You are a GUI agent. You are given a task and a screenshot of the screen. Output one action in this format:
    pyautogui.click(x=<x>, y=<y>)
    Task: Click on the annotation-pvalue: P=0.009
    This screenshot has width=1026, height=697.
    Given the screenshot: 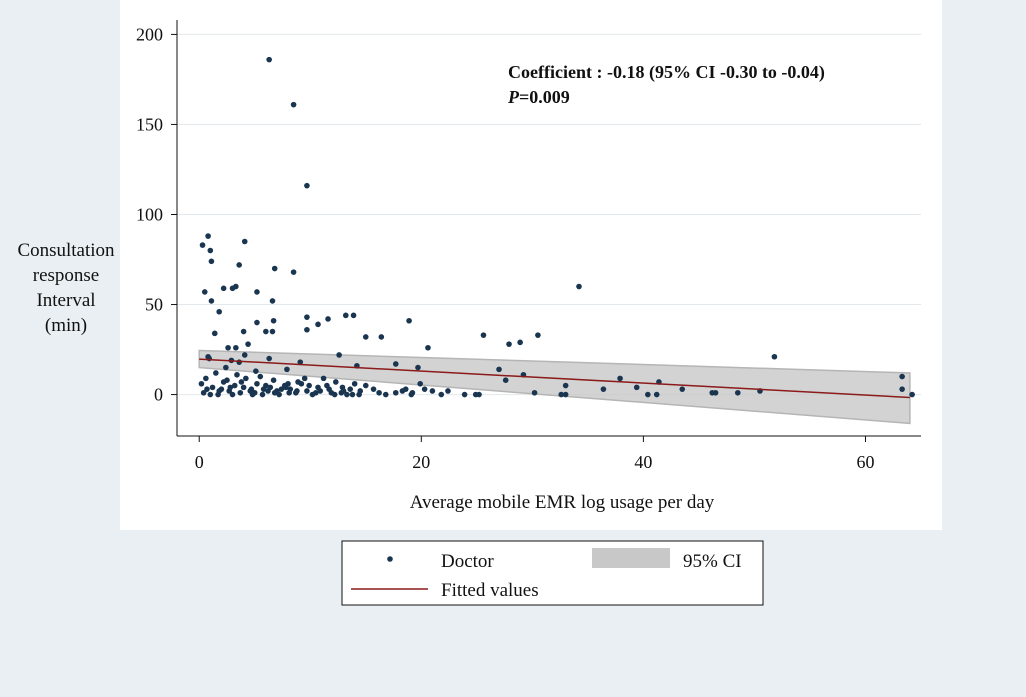 What is the action you would take?
    pyautogui.click(x=538, y=97)
    